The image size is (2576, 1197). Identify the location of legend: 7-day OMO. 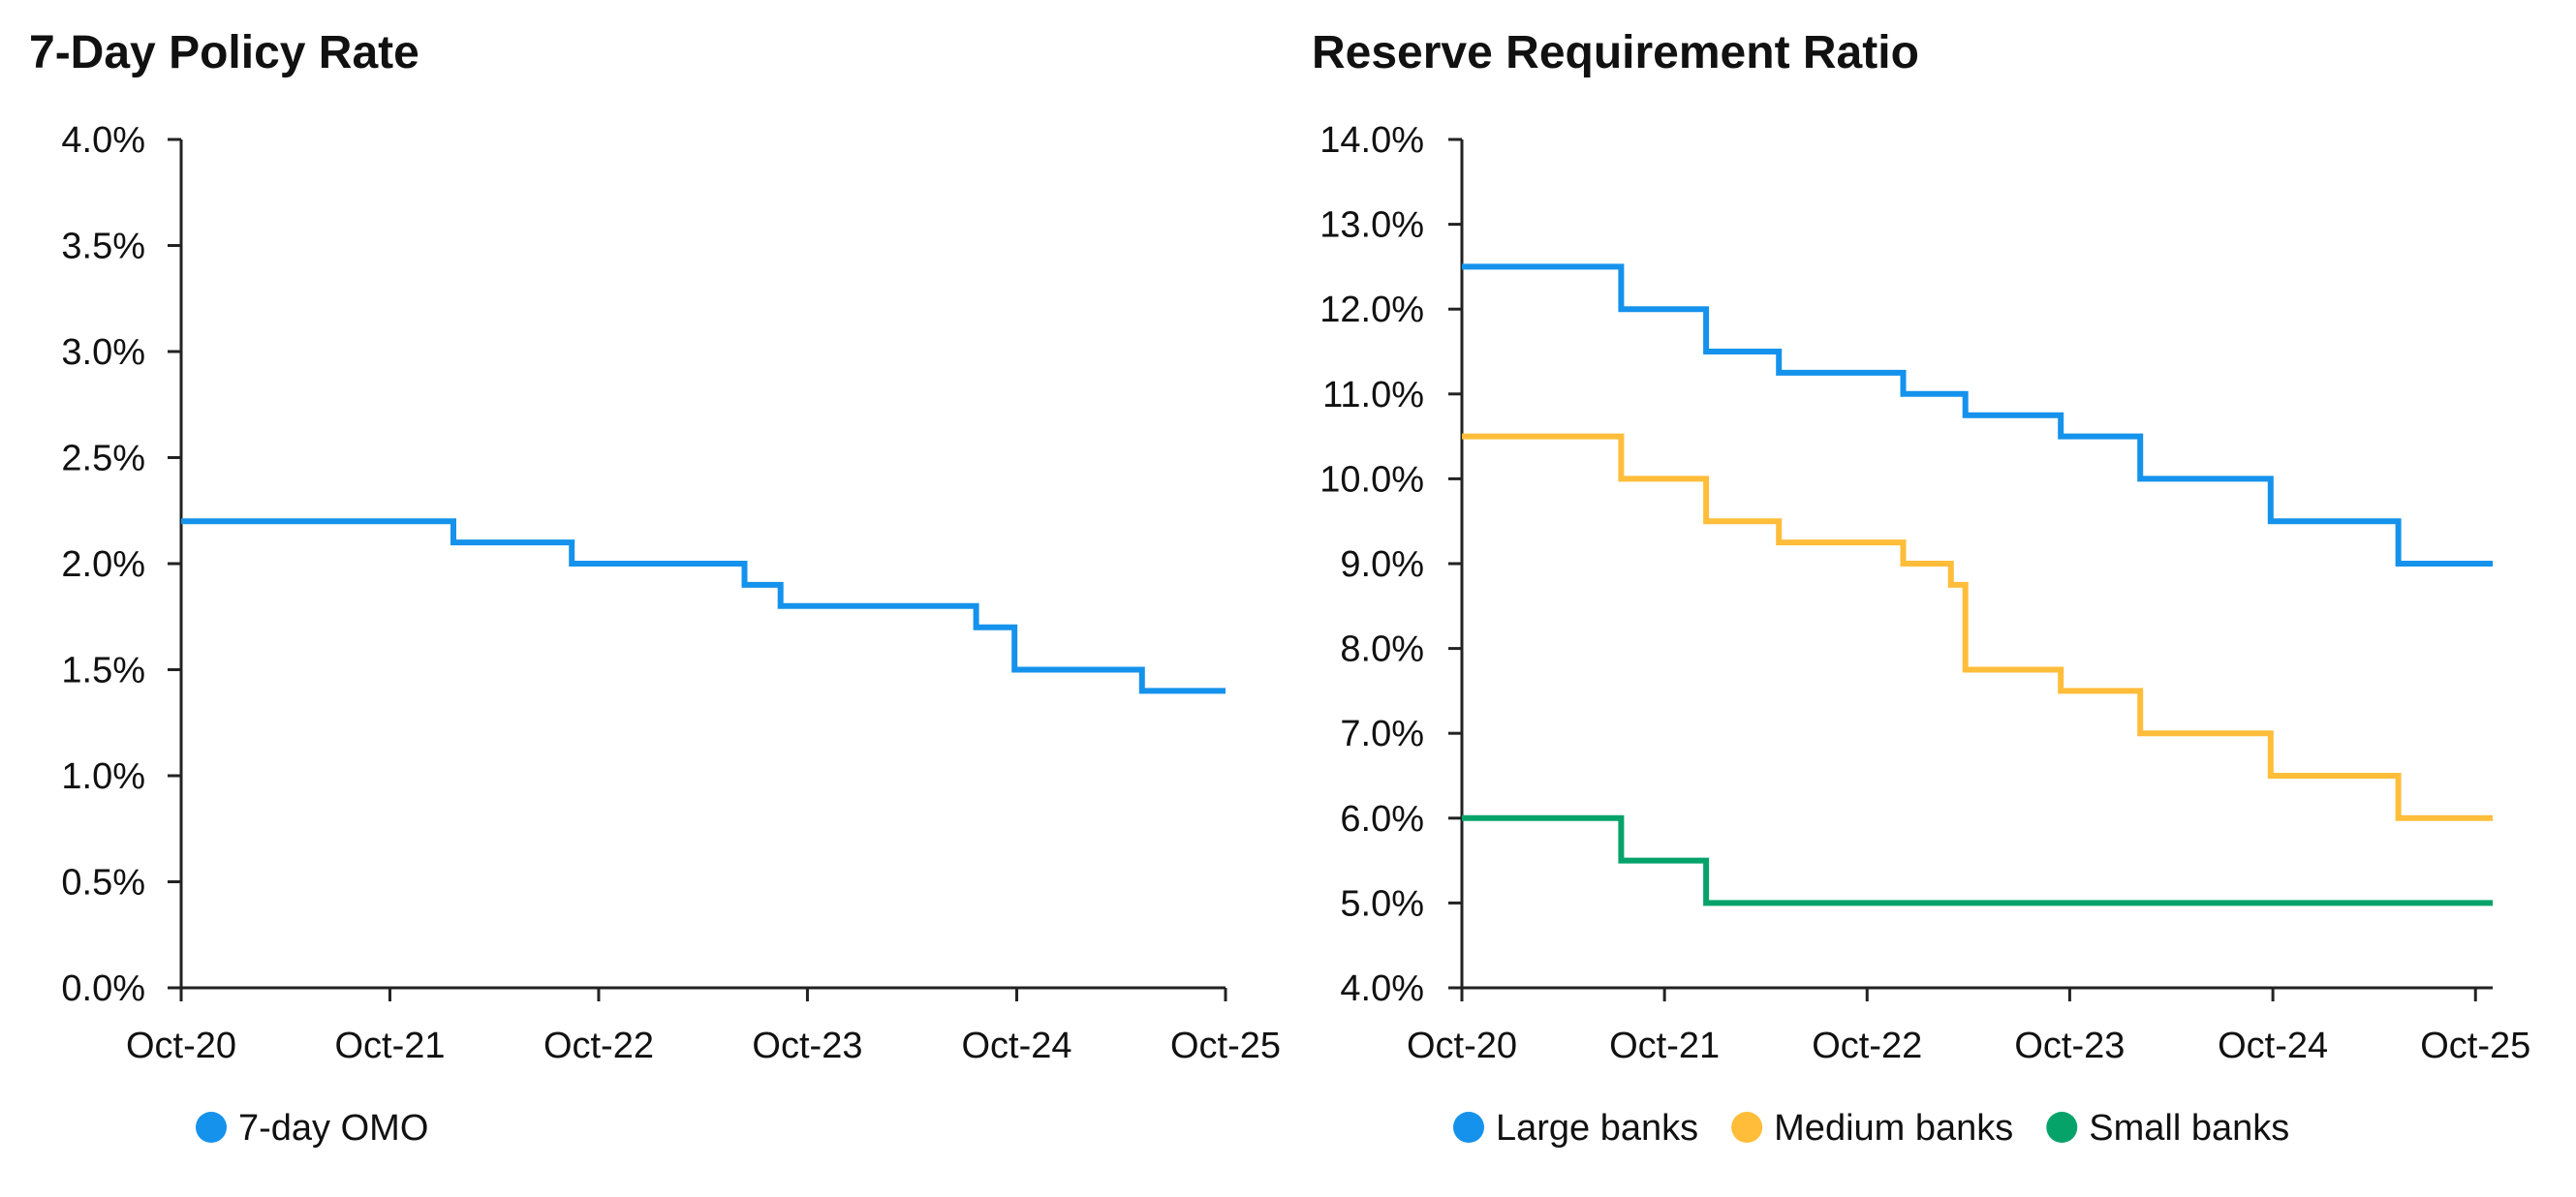
(312, 1128).